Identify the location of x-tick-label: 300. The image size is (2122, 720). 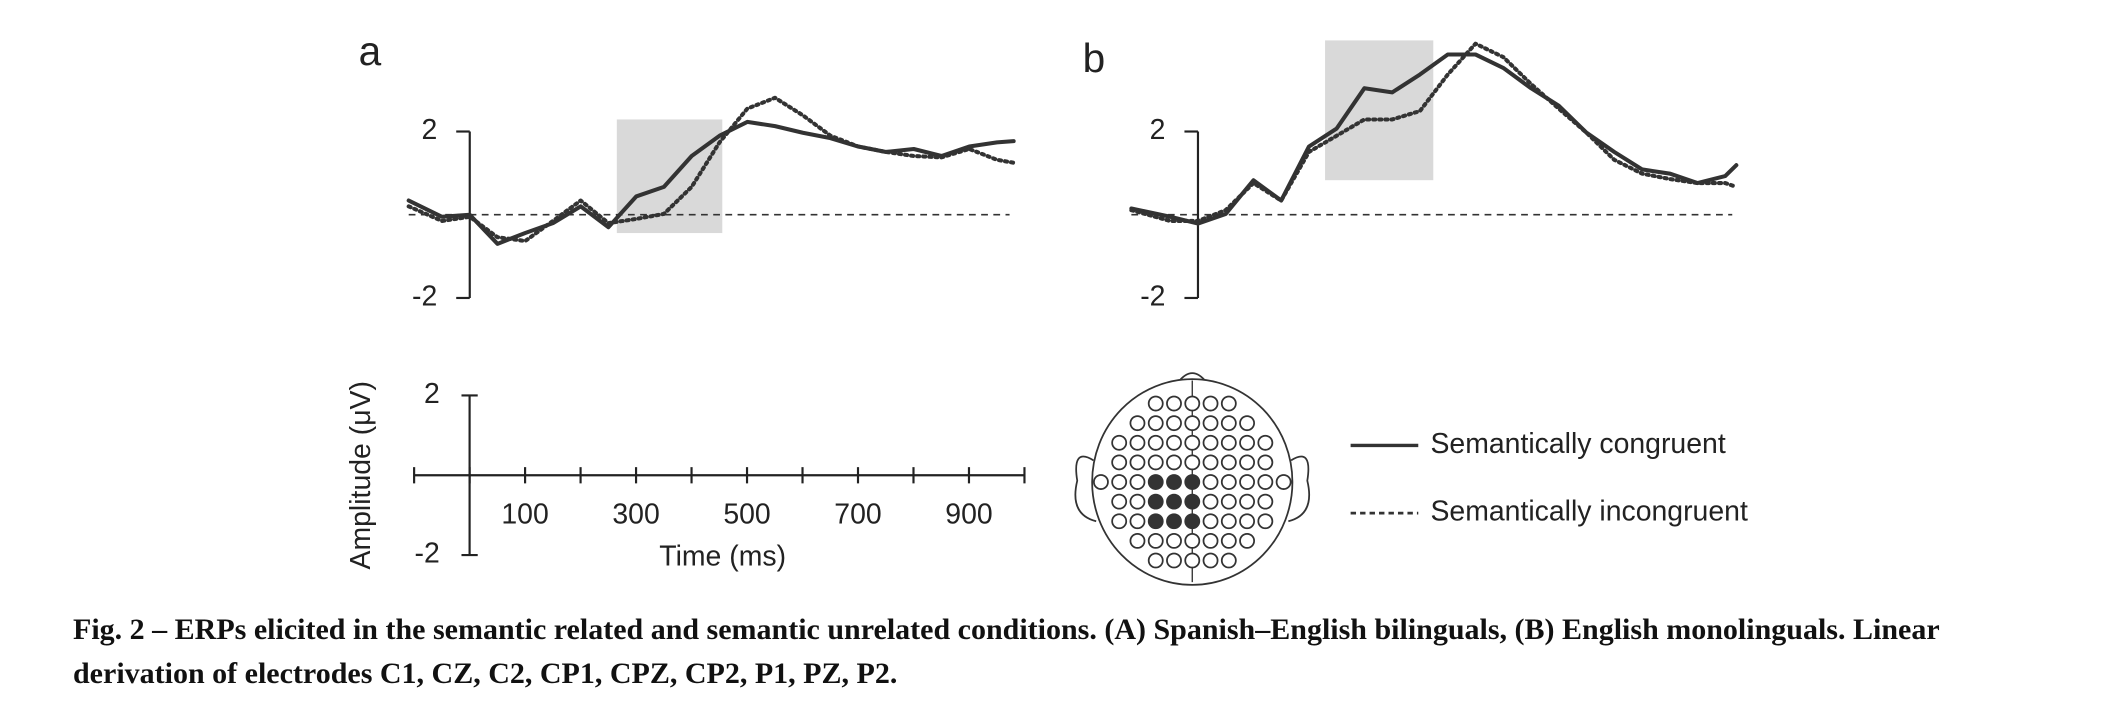
(635, 514).